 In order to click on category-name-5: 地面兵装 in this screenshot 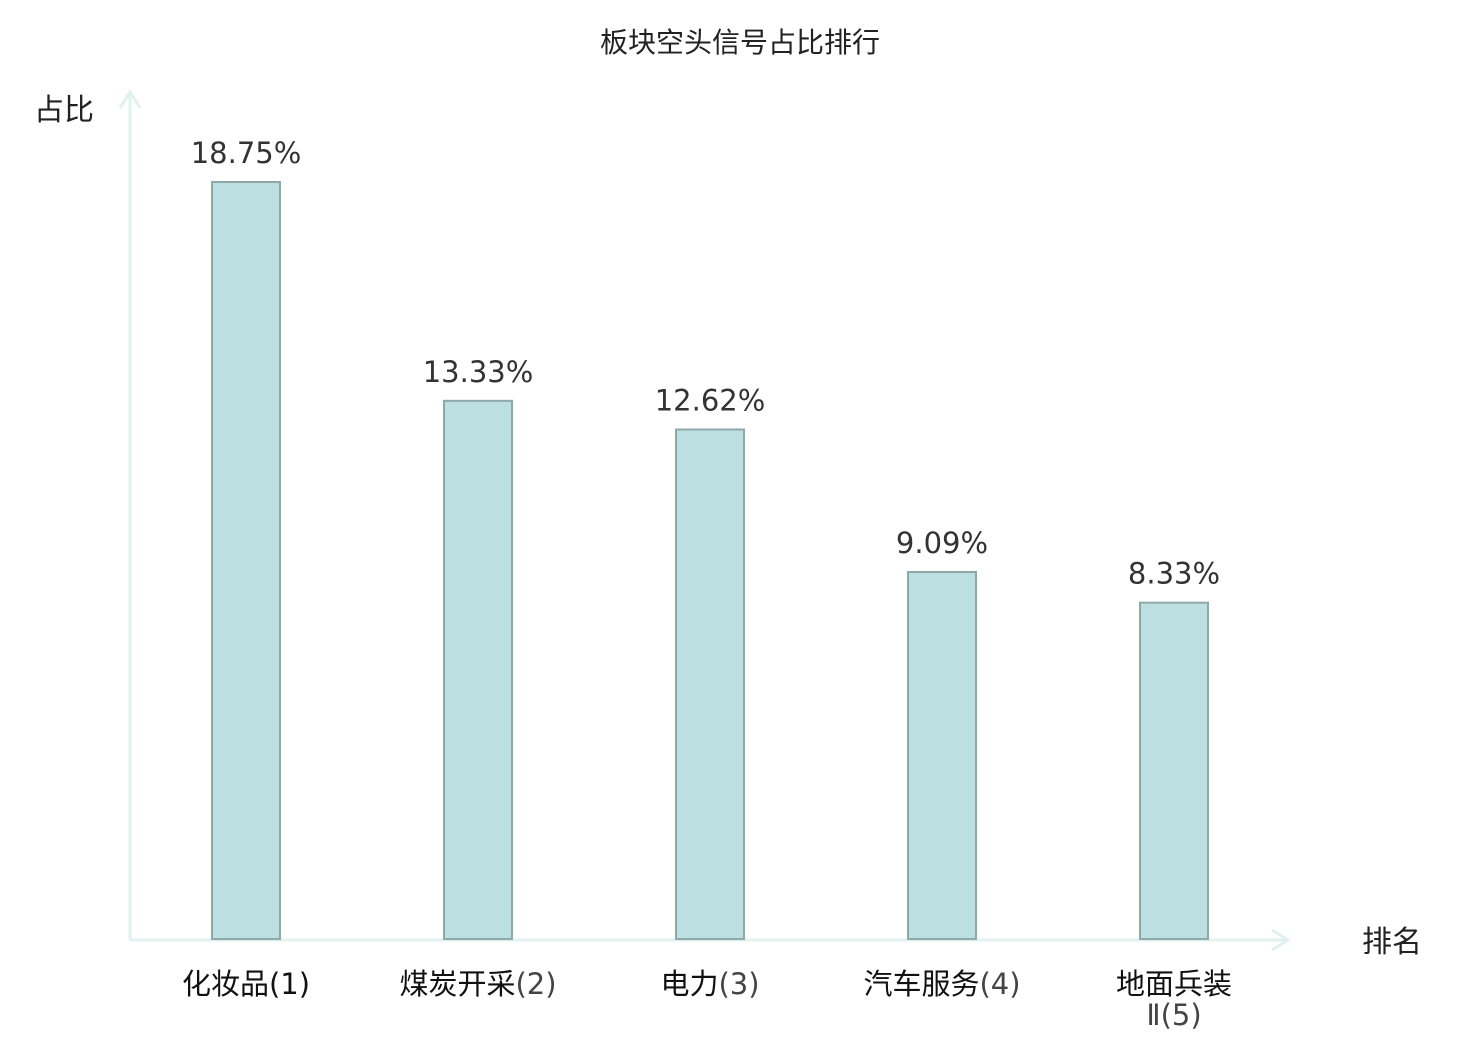, I will do `click(1174, 984)`.